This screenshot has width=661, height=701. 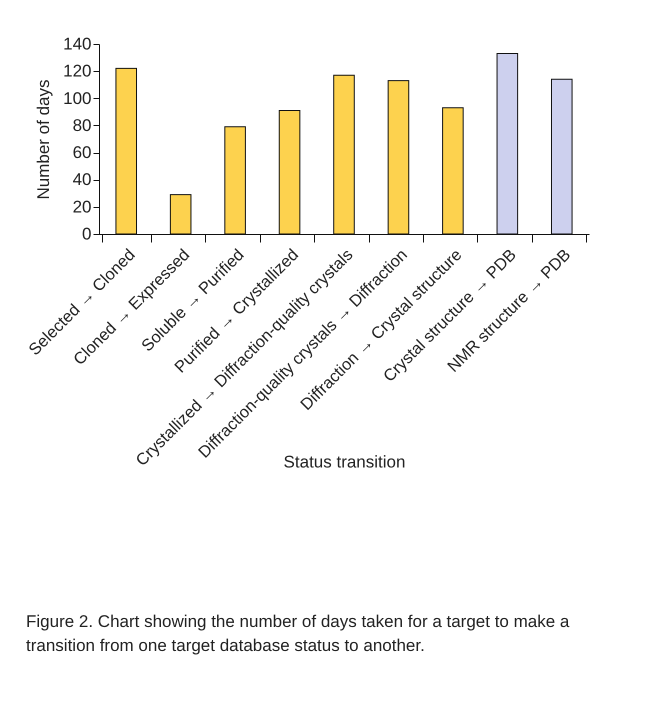 What do you see at coordinates (82, 206) in the screenshot?
I see `y-tick-label: 20` at bounding box center [82, 206].